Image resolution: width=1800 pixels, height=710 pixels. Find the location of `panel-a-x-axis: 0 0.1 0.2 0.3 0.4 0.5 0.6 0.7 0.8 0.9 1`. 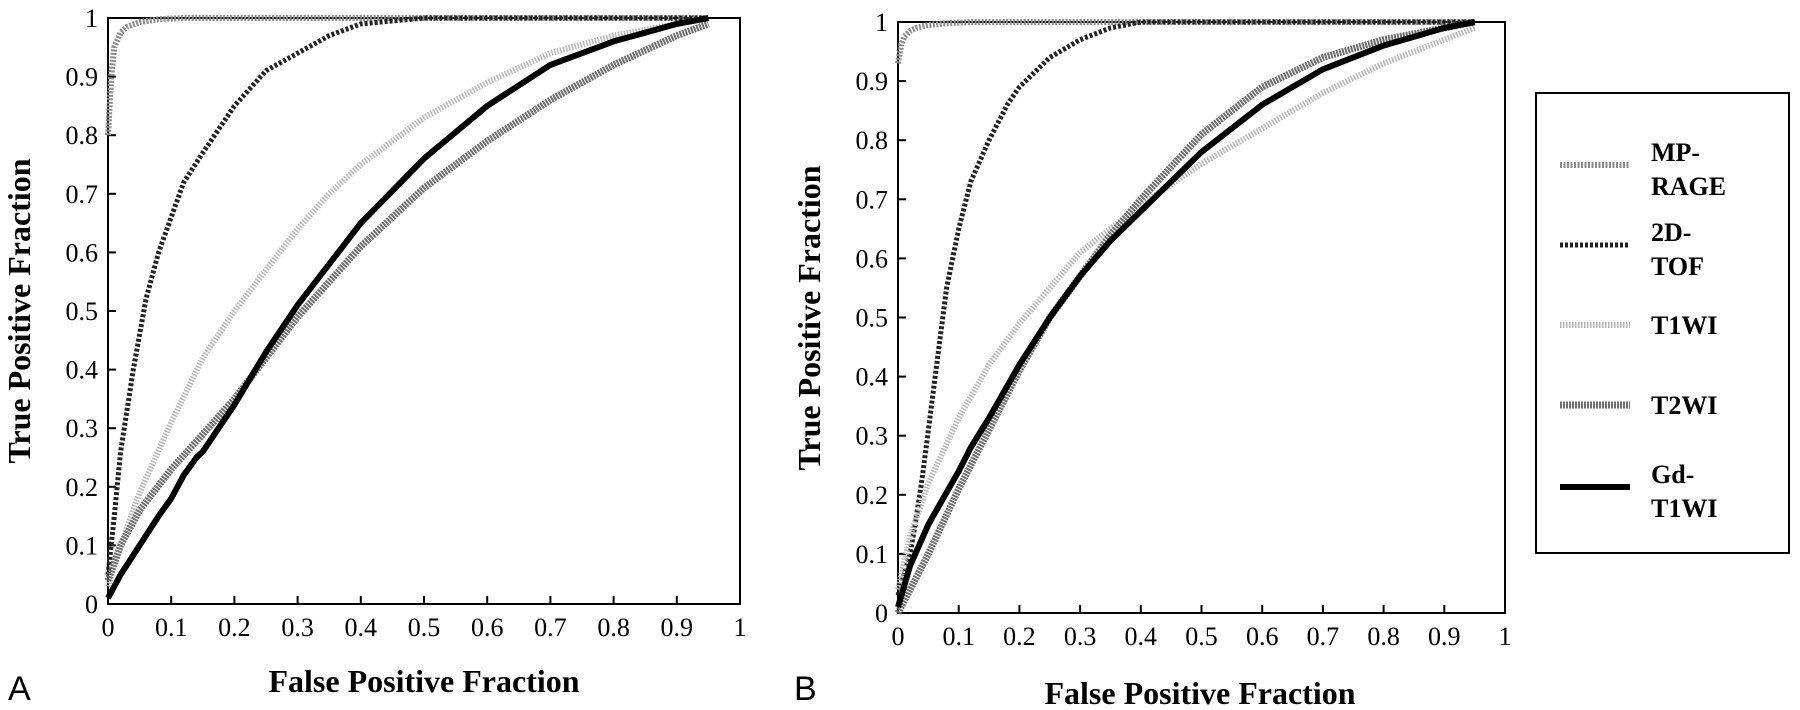

panel-a-x-axis: 0 0.1 0.2 0.3 0.4 0.5 0.6 0.7 0.8 0.9 1 is located at coordinates (424, 619).